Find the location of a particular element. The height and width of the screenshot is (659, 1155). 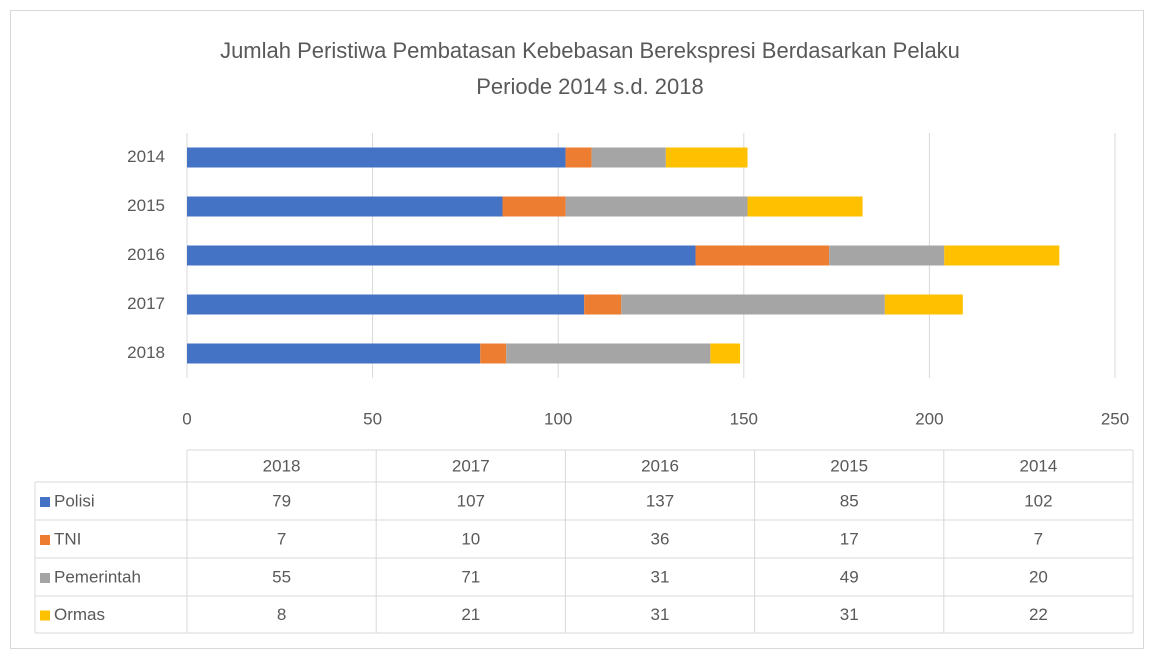

table-cell: 55 is located at coordinates (281, 576).